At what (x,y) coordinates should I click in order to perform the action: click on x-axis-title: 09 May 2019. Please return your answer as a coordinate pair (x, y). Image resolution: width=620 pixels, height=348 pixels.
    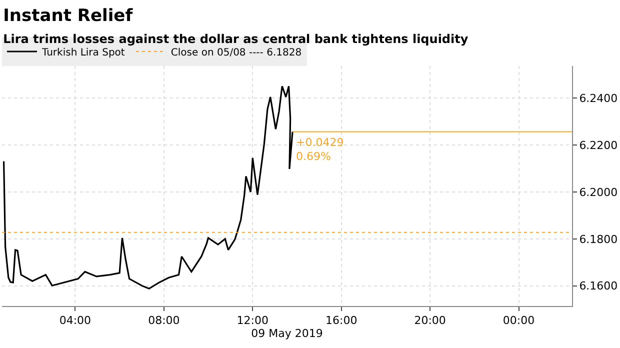
    Looking at the image, I should click on (287, 333).